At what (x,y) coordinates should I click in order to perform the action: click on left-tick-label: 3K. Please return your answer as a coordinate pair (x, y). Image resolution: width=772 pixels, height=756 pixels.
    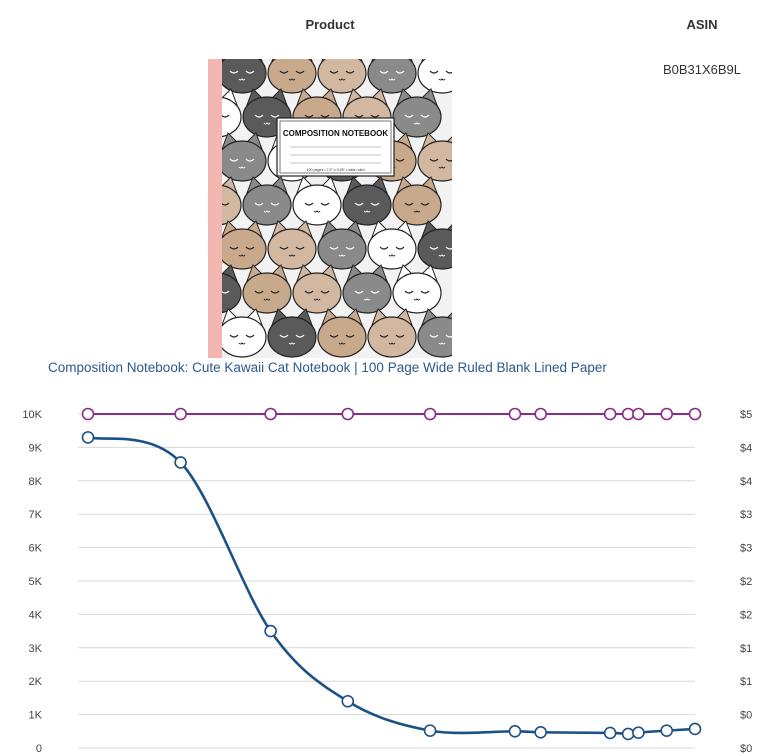
    Looking at the image, I should click on (36, 649).